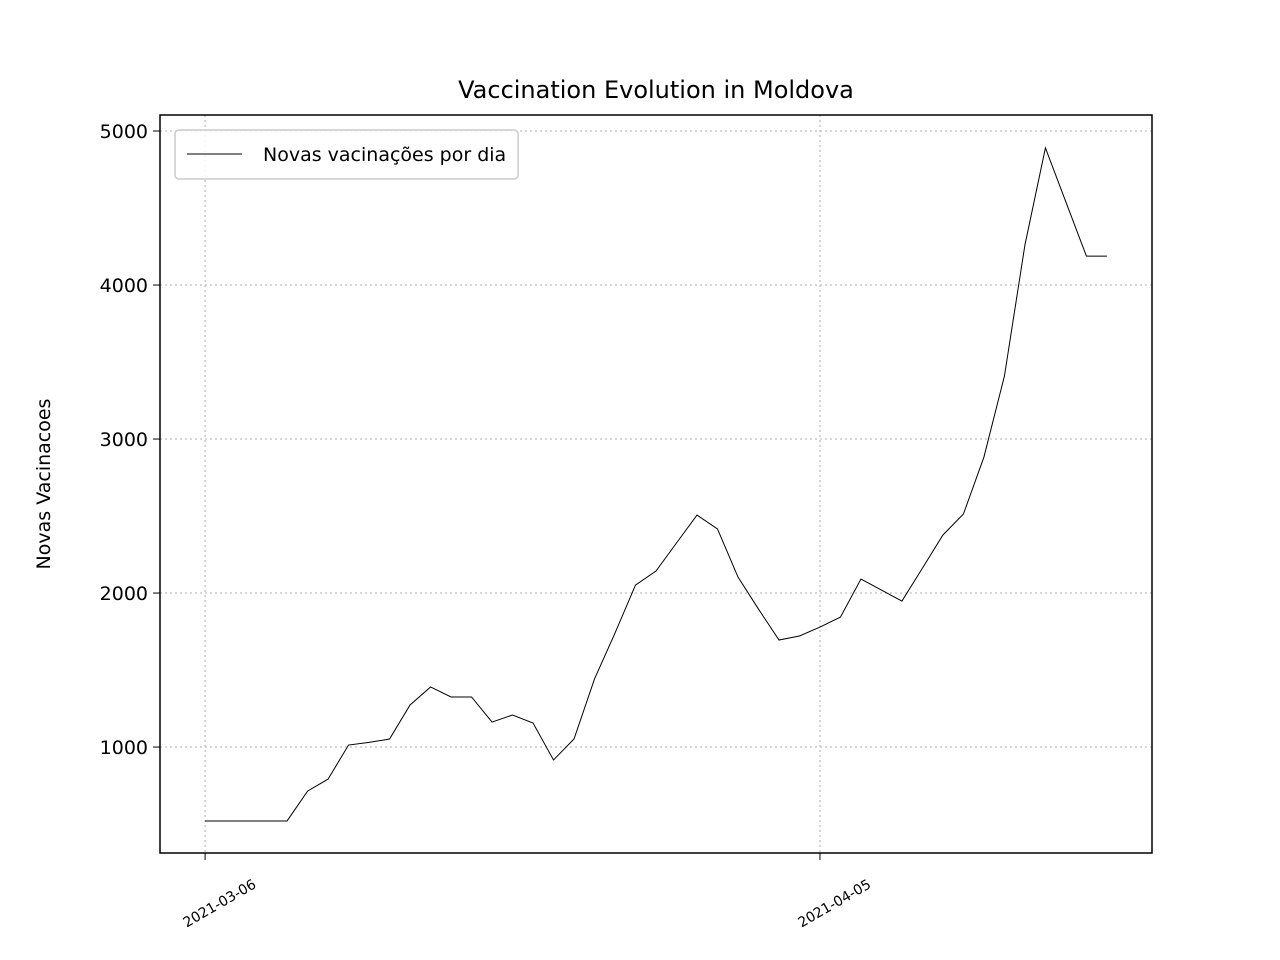  I want to click on legend-label: Novas vacinações por dia, so click(384, 155).